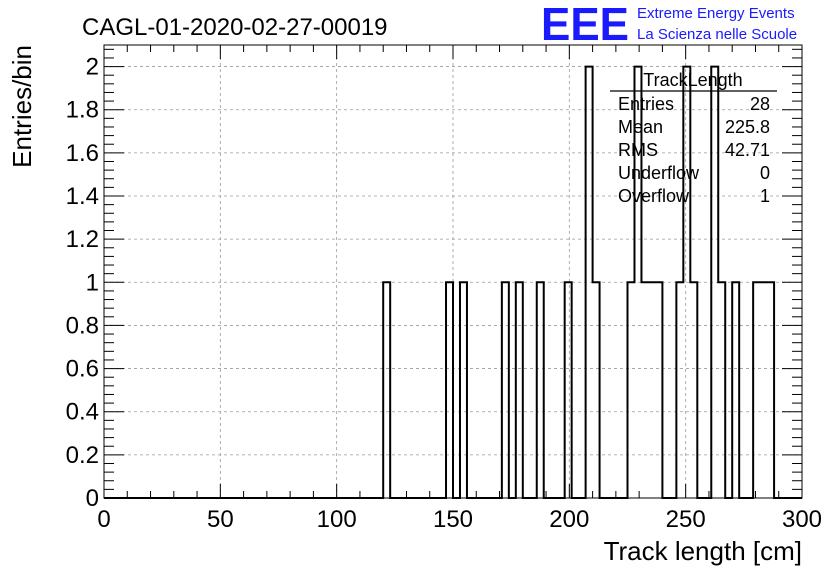 The image size is (836, 577). What do you see at coordinates (692, 80) in the screenshot?
I see `stats-title: TrackLength` at bounding box center [692, 80].